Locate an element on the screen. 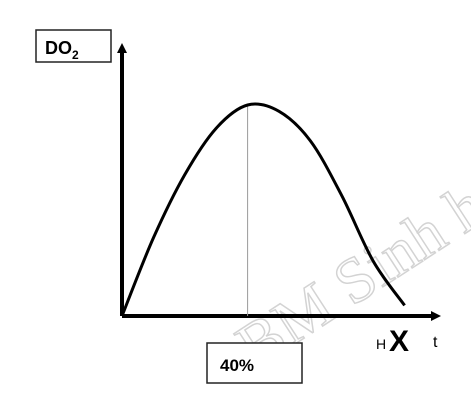 The image size is (471, 400). y-axis-label: DO2 is located at coordinates (62, 50).